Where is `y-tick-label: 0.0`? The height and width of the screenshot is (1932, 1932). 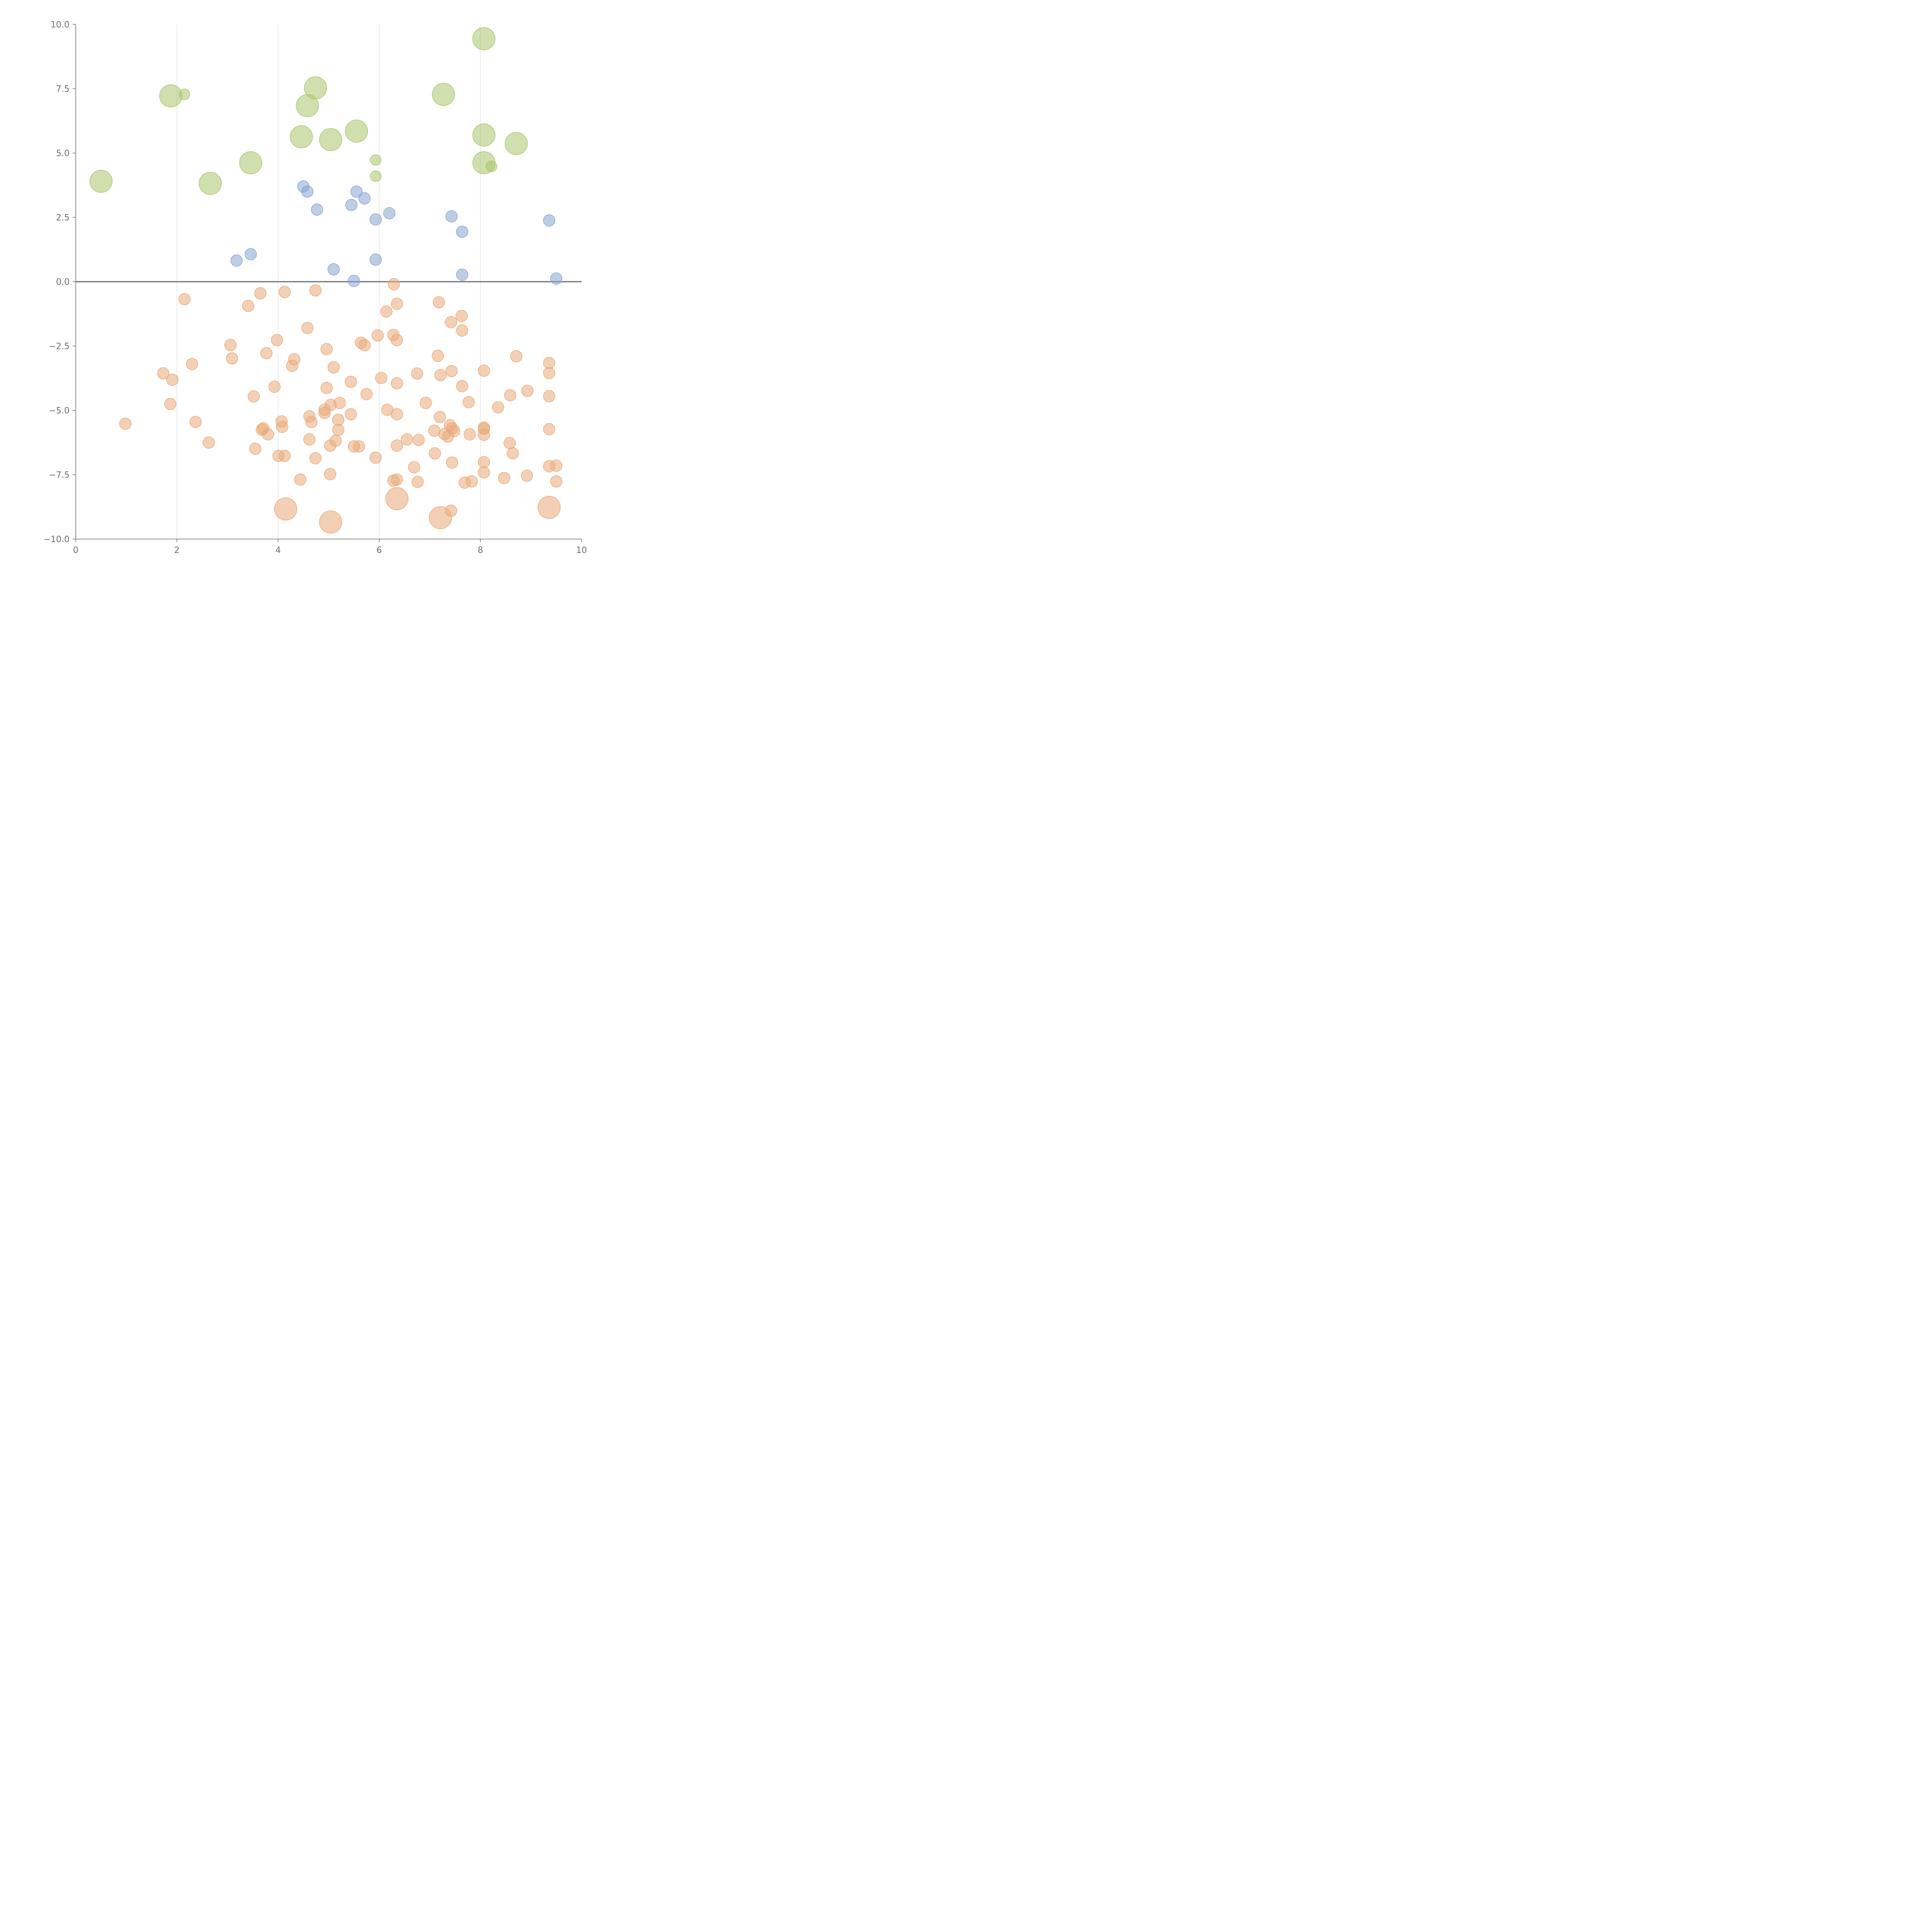
y-tick-label: 0.0 is located at coordinates (63, 282).